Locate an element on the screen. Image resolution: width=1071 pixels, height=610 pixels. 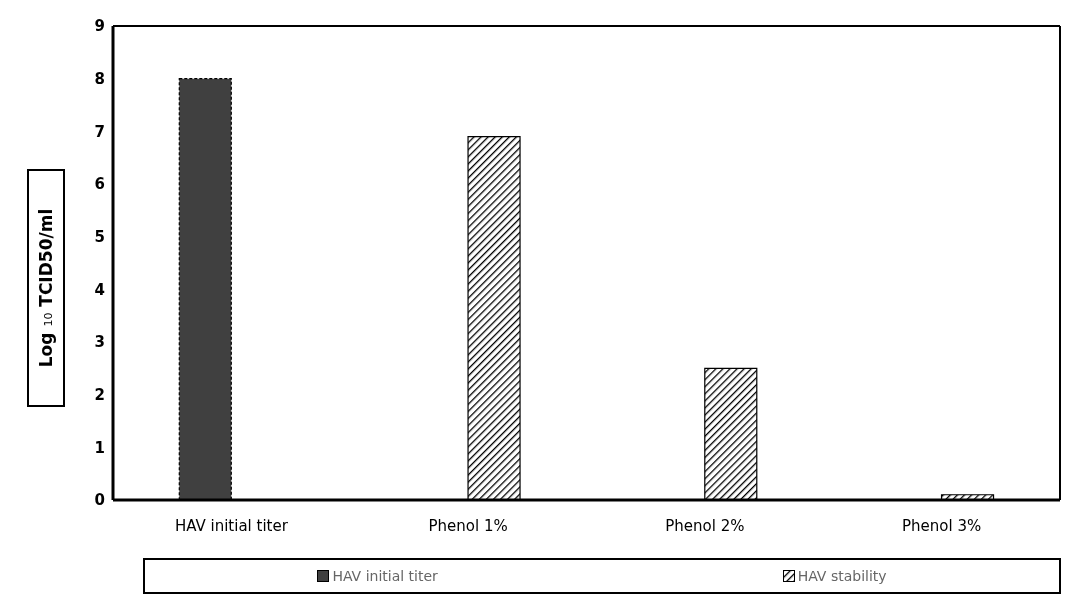
y-tick-label: 7 is located at coordinates (99, 131).